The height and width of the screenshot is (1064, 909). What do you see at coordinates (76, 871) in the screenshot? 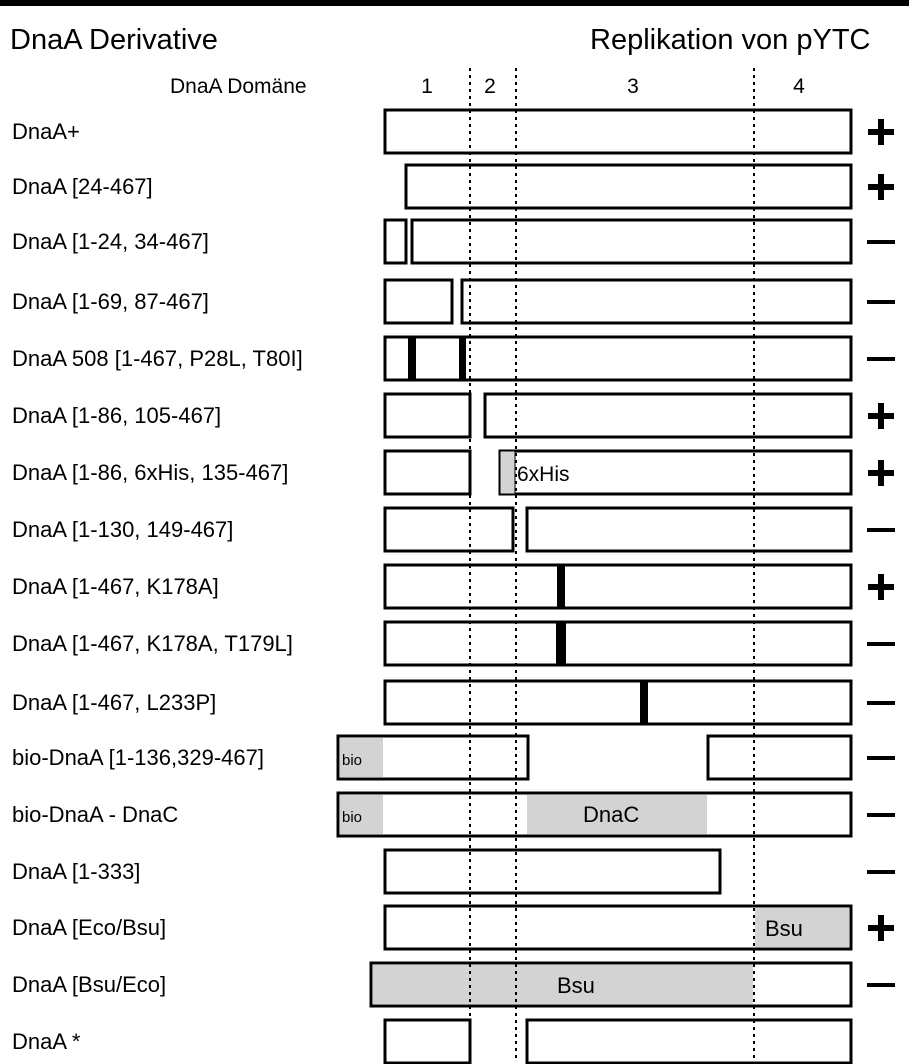
I see `construct-label: DnaA [1-333]` at bounding box center [76, 871].